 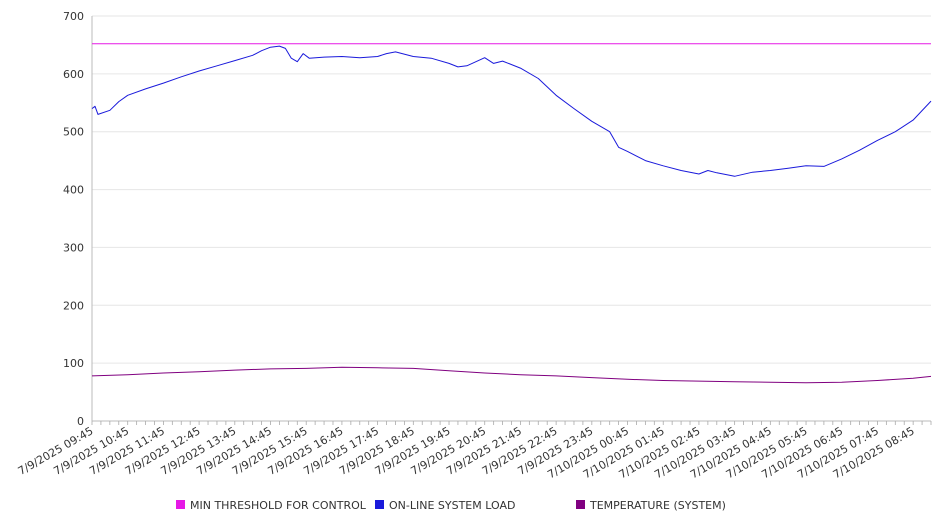 What do you see at coordinates (73, 247) in the screenshot?
I see `y-tick-label: 300` at bounding box center [73, 247].